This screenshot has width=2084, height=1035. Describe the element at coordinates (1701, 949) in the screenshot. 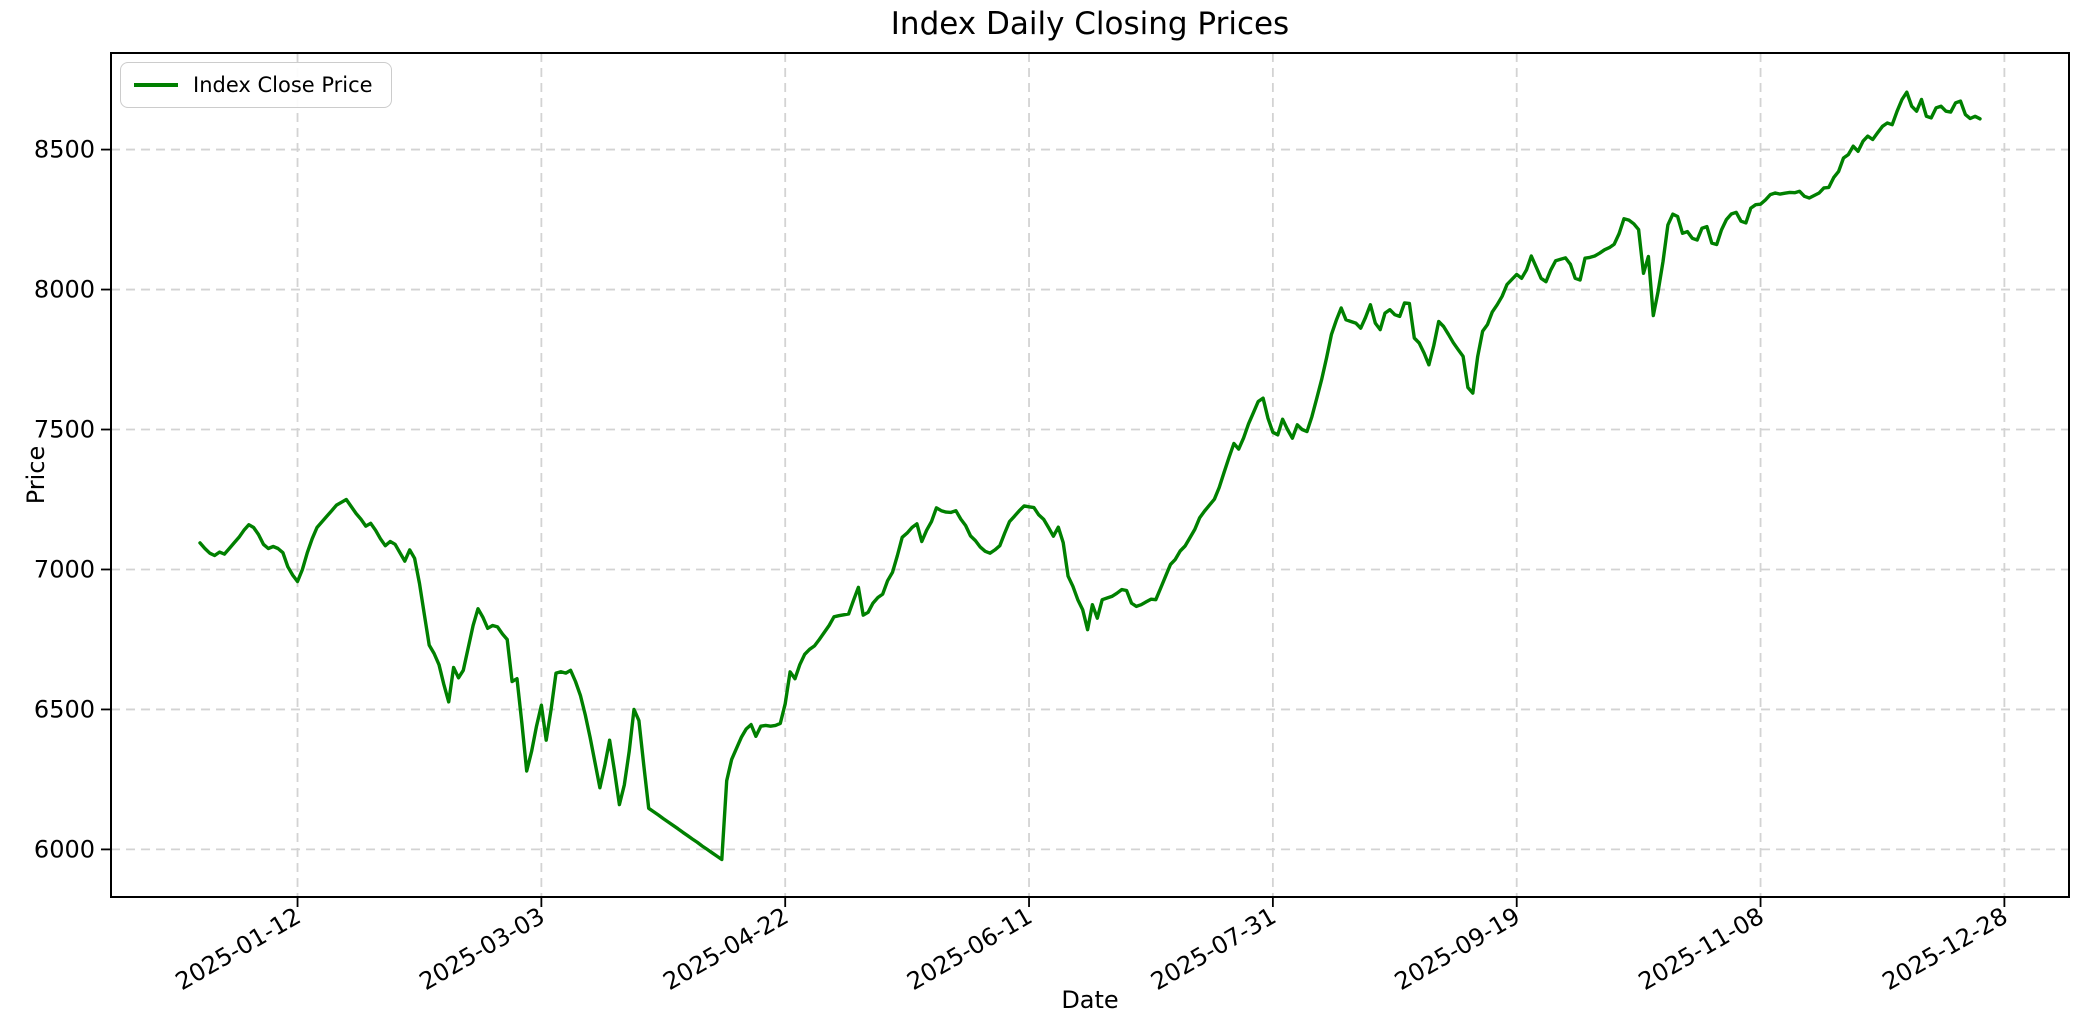

I see `x-tick-label: 2025-11-08` at that location.